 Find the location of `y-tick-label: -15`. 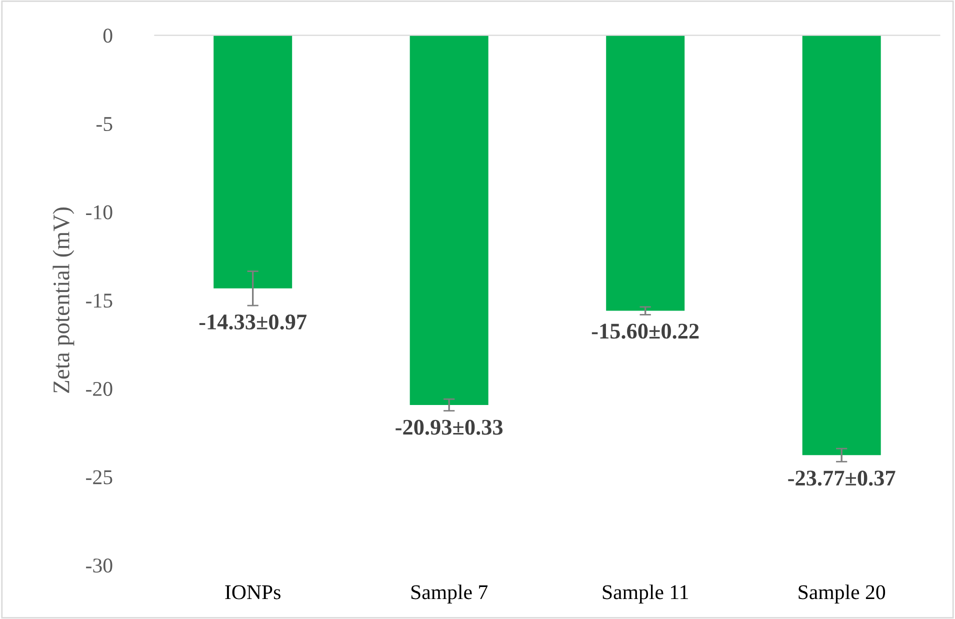

y-tick-label: -15 is located at coordinates (99, 301).